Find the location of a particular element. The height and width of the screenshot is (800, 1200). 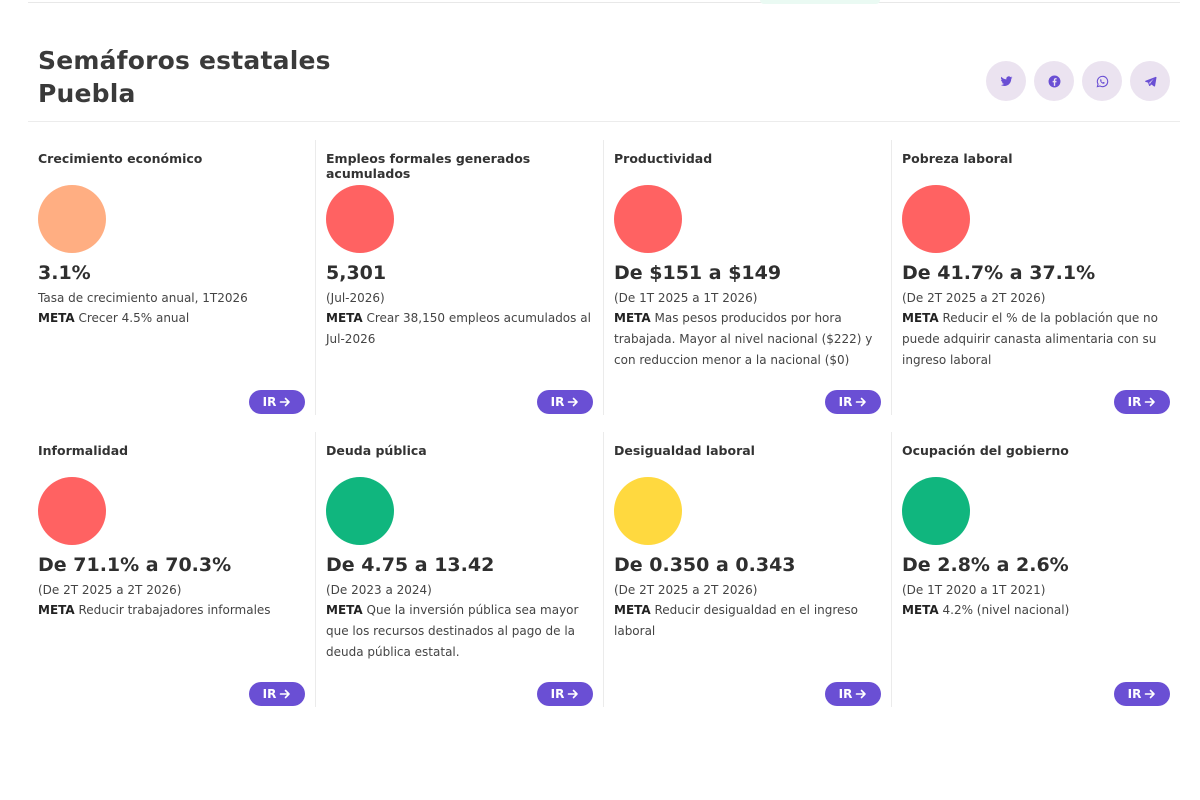

card-period: Tasa de crecimiento anual, 1T2026 is located at coordinates (143, 298).